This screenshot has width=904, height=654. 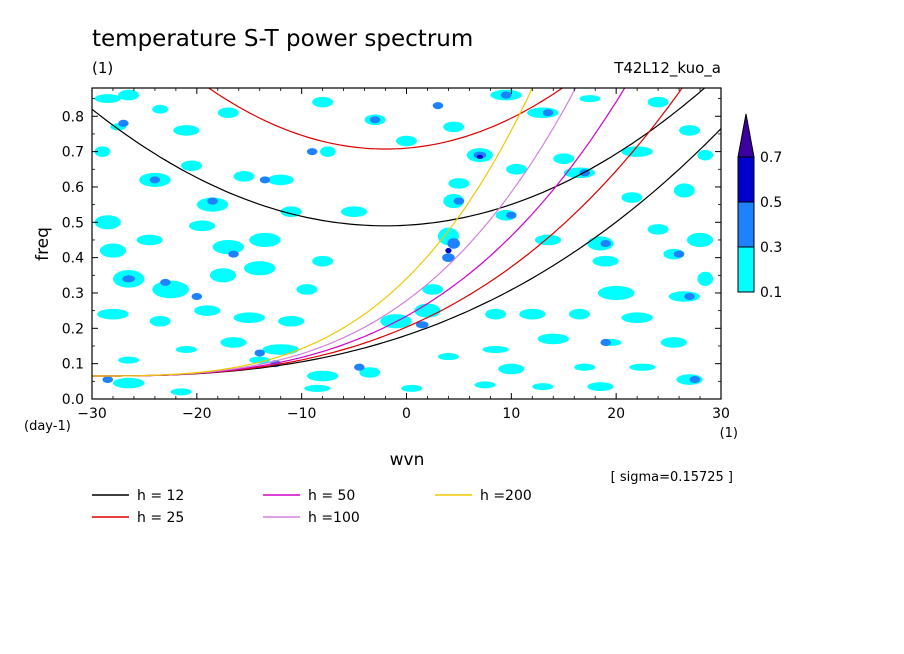 I want to click on x-tick-label: −30, so click(x=92, y=414).